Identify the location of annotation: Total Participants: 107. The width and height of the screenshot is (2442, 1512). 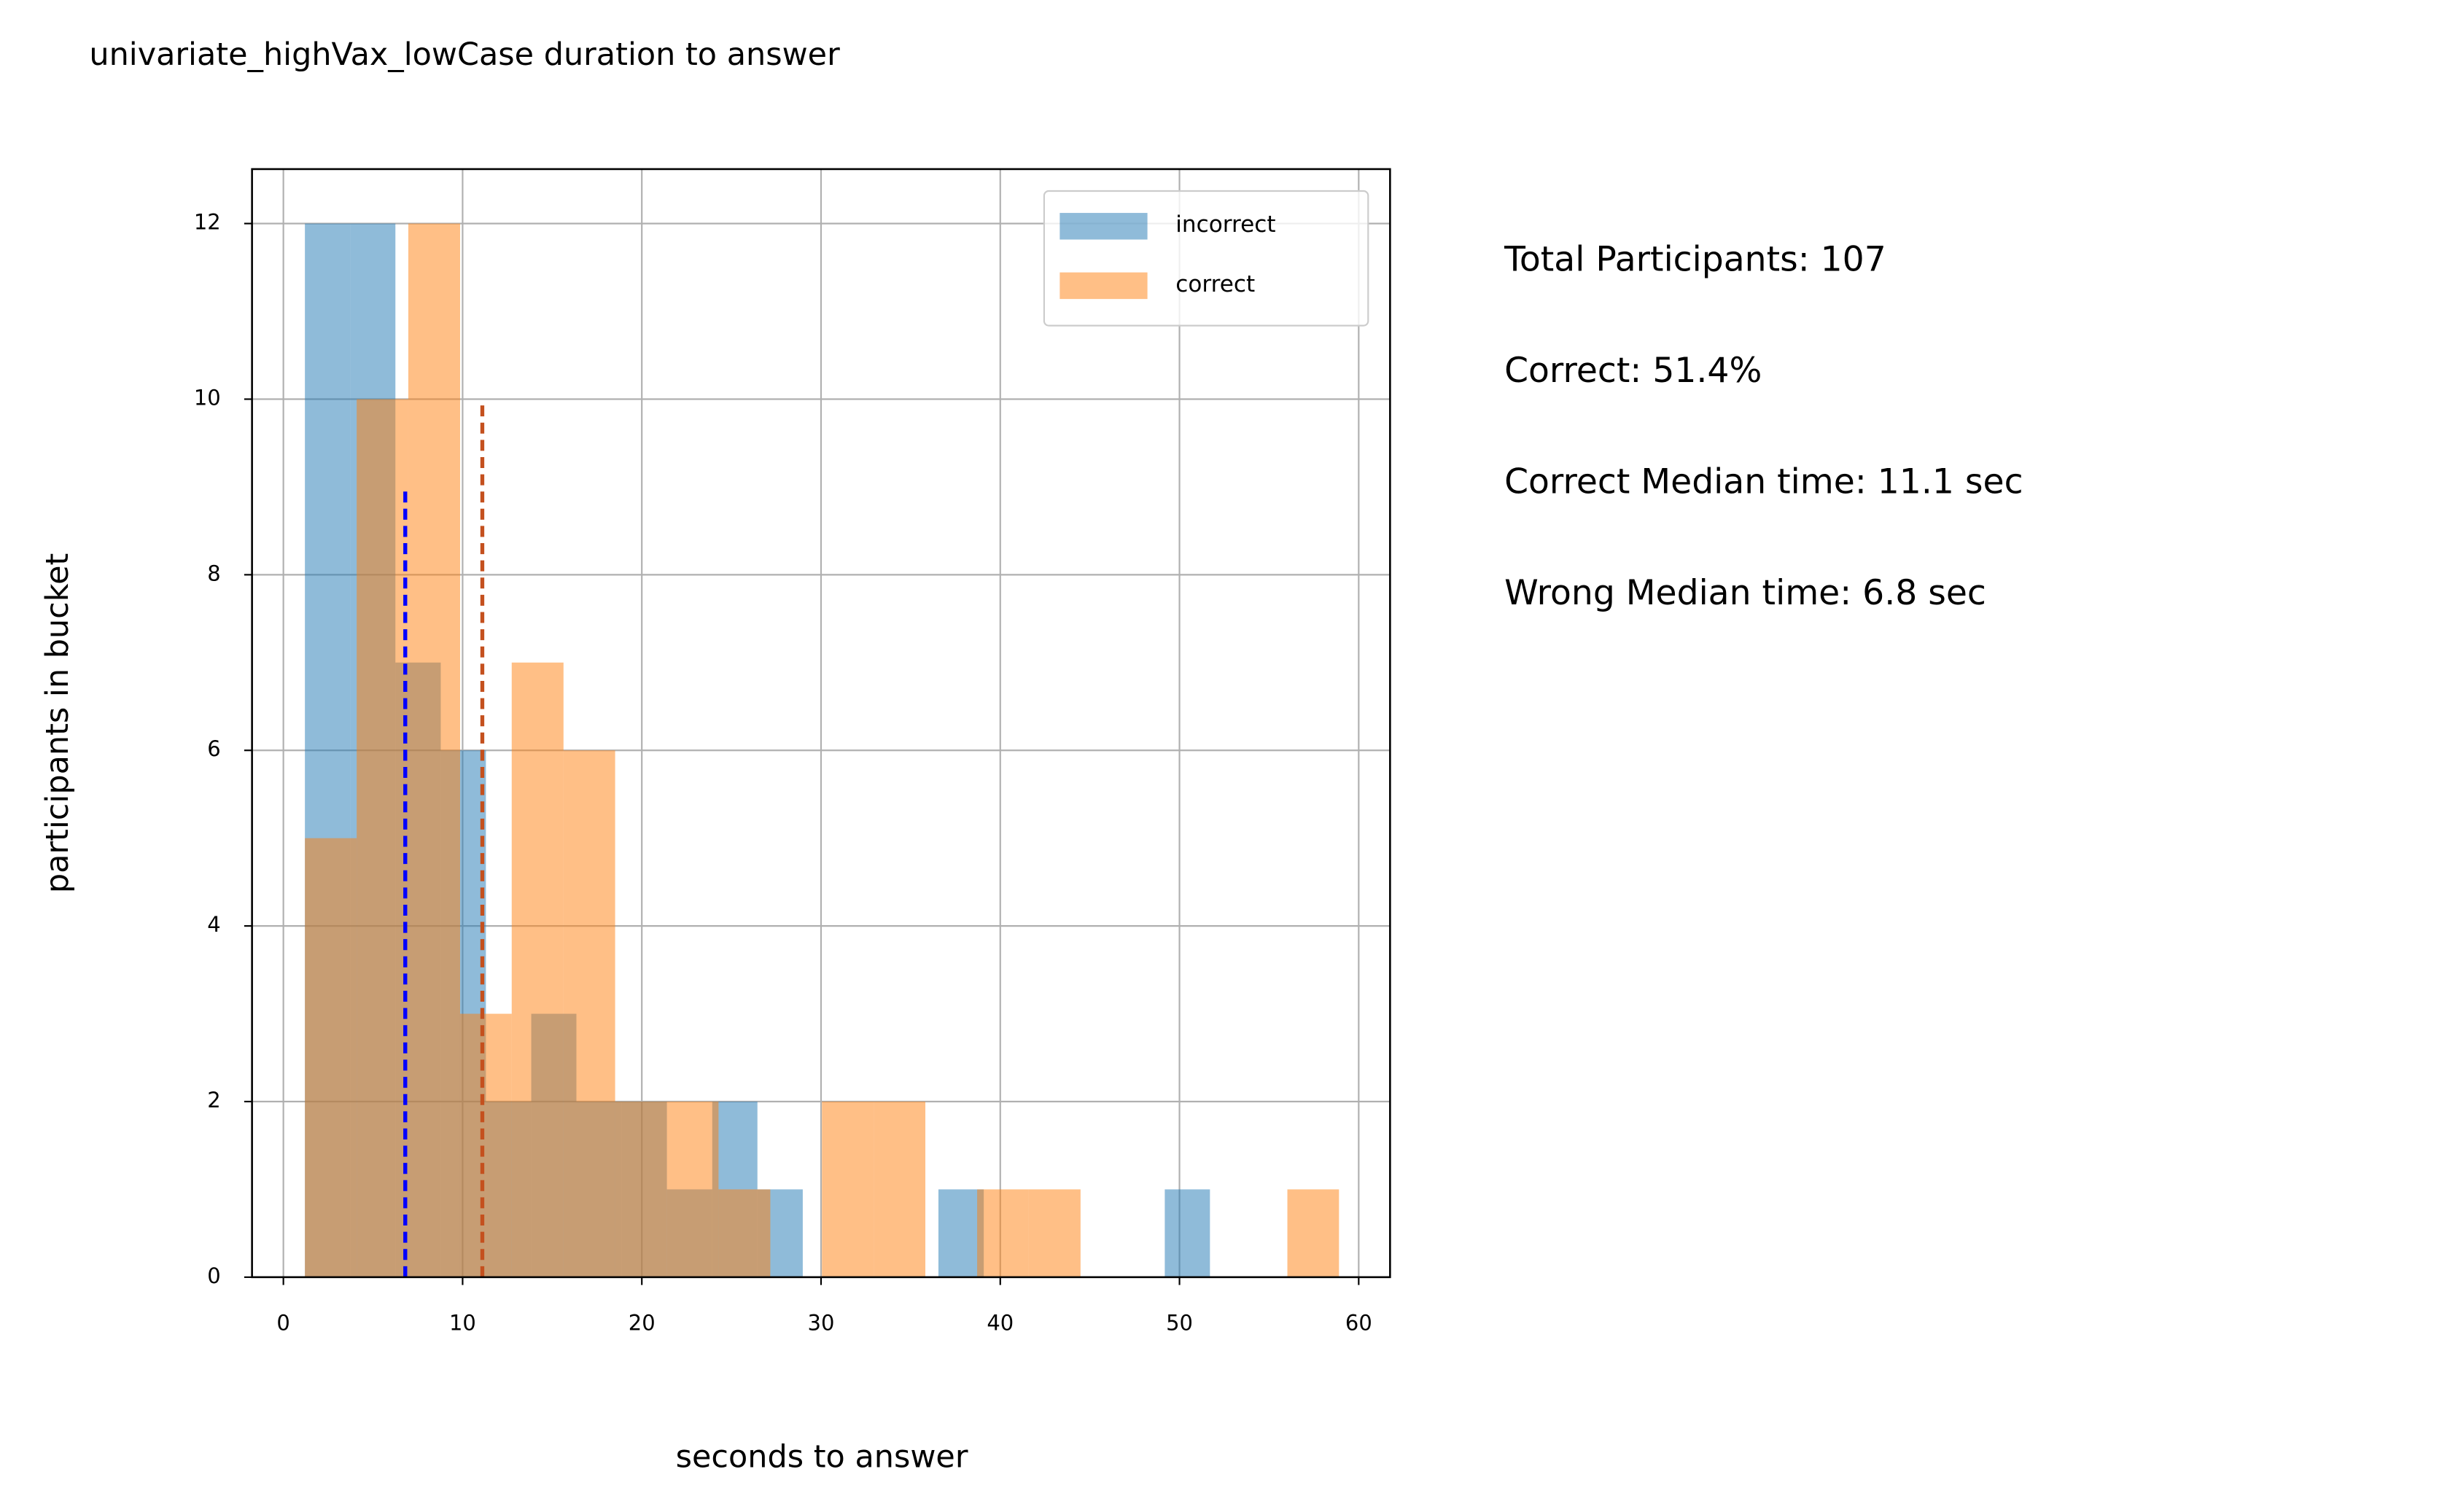
(1695, 260).